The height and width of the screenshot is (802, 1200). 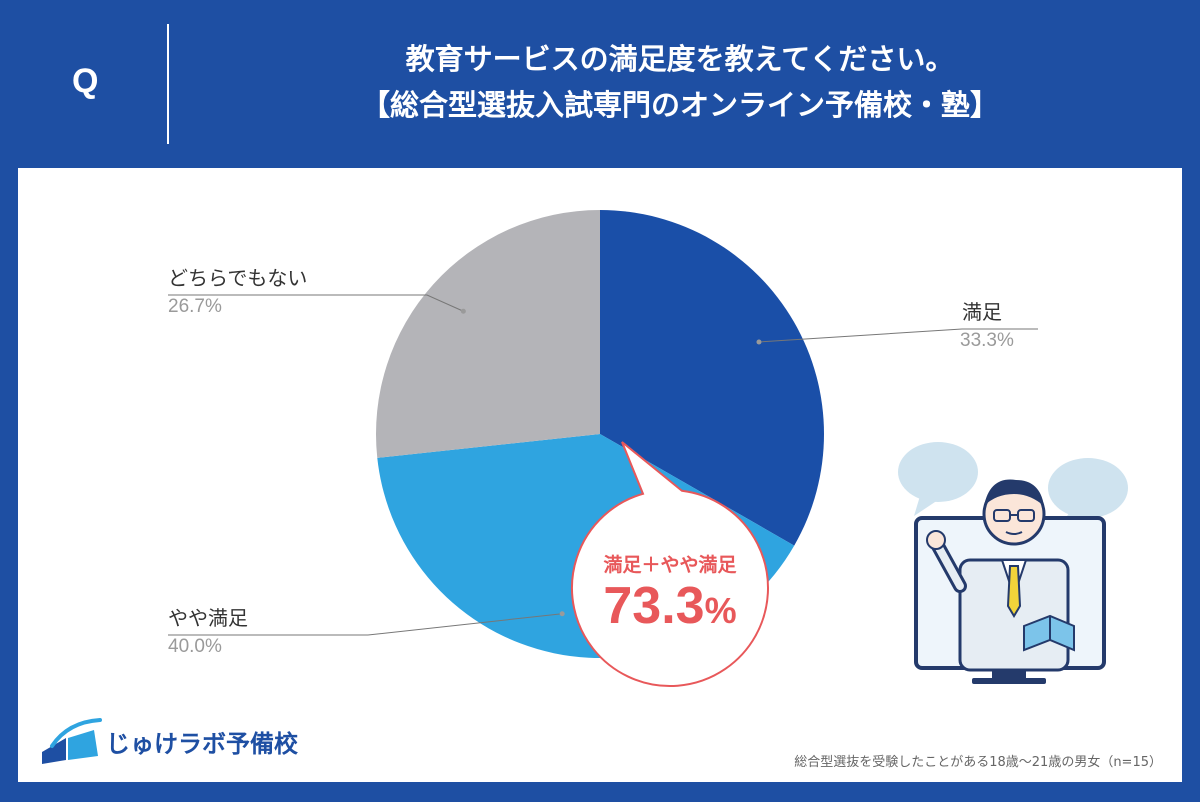 What do you see at coordinates (208, 618) in the screenshot?
I see `slice-label-yaya-manzoku: やや満足` at bounding box center [208, 618].